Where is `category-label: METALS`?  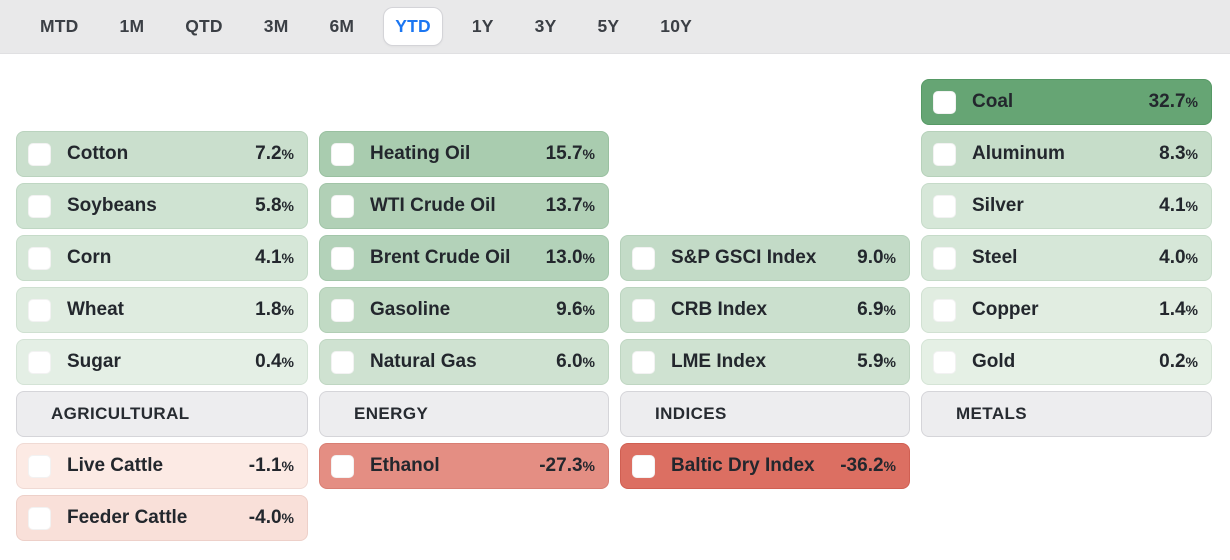 category-label: METALS is located at coordinates (992, 413).